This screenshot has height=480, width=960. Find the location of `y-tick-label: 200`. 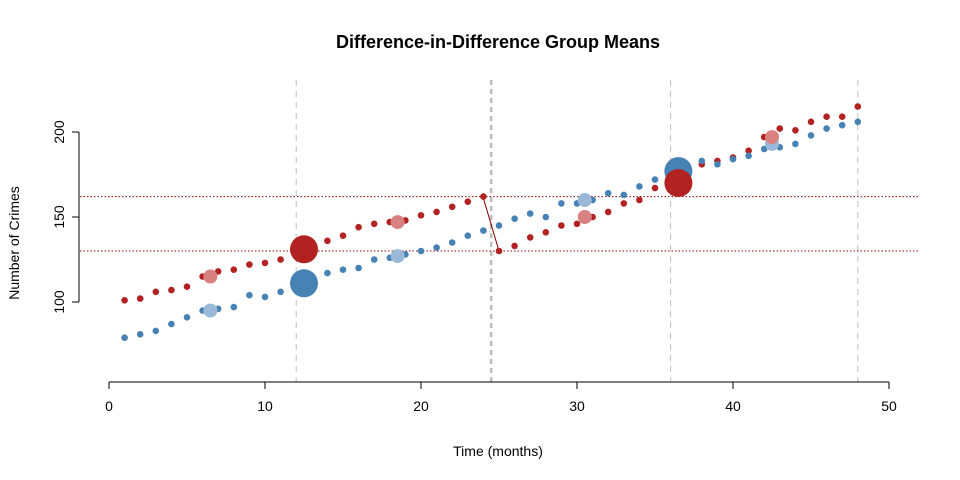

y-tick-label: 200 is located at coordinates (59, 132).